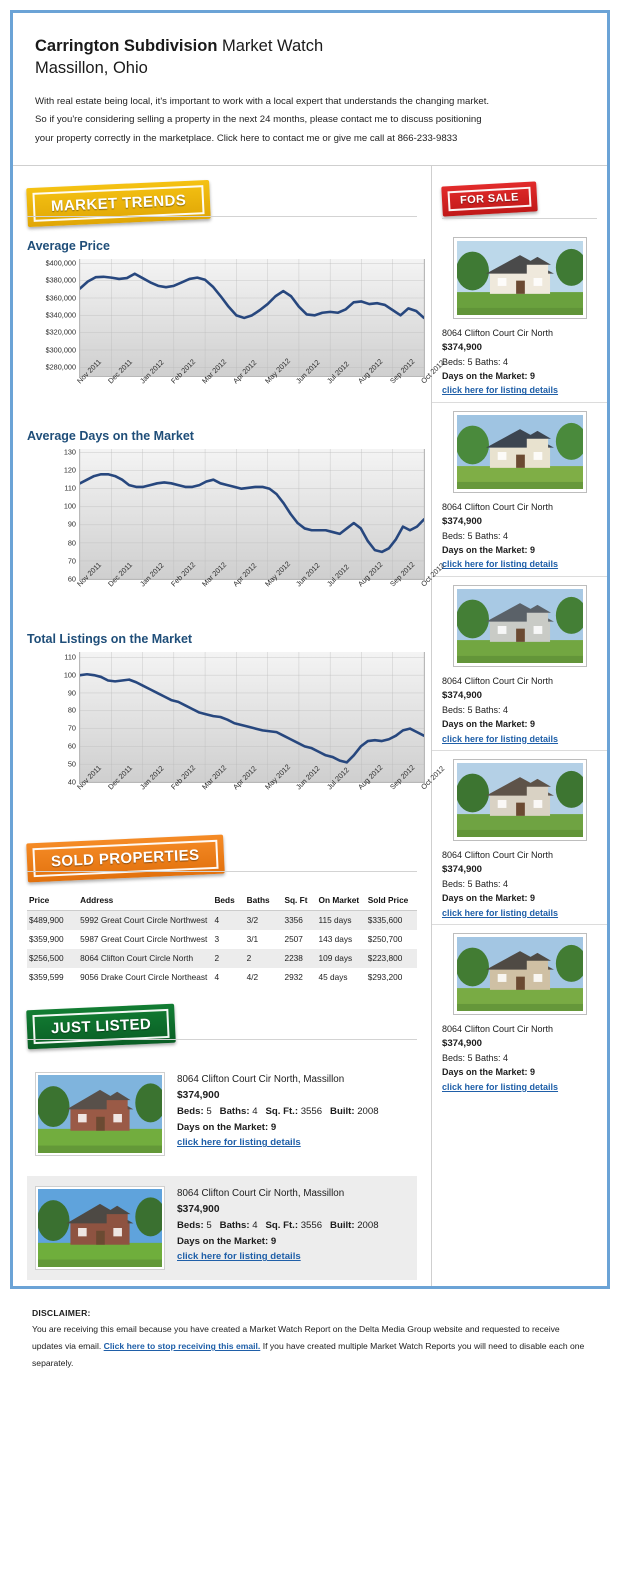  Describe the element at coordinates (519, 204) in the screenshot. I see `for-sale-header: FOR SALE` at that location.